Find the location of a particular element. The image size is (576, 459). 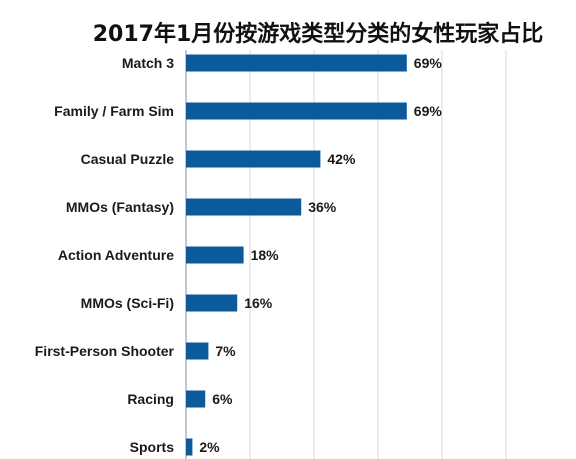

category-label: Family / Farm Sim is located at coordinates (114, 111).